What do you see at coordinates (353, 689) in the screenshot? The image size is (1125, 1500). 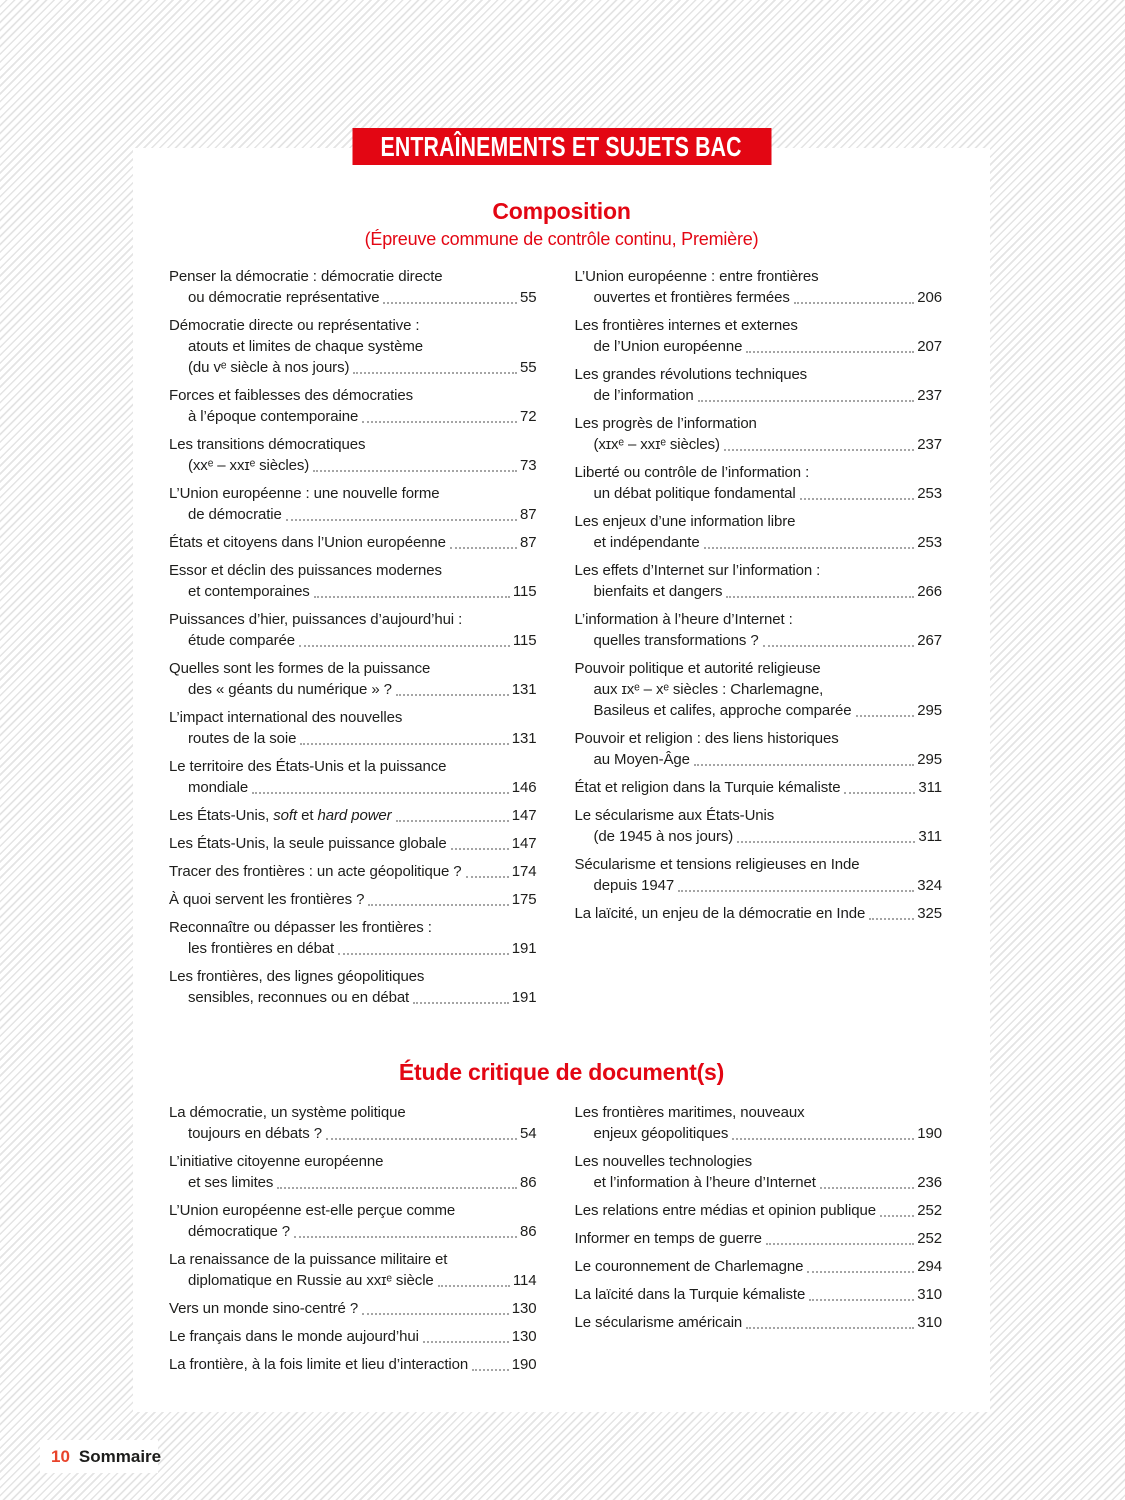 I see `entry-line: des « géants du numérique » ? 131` at bounding box center [353, 689].